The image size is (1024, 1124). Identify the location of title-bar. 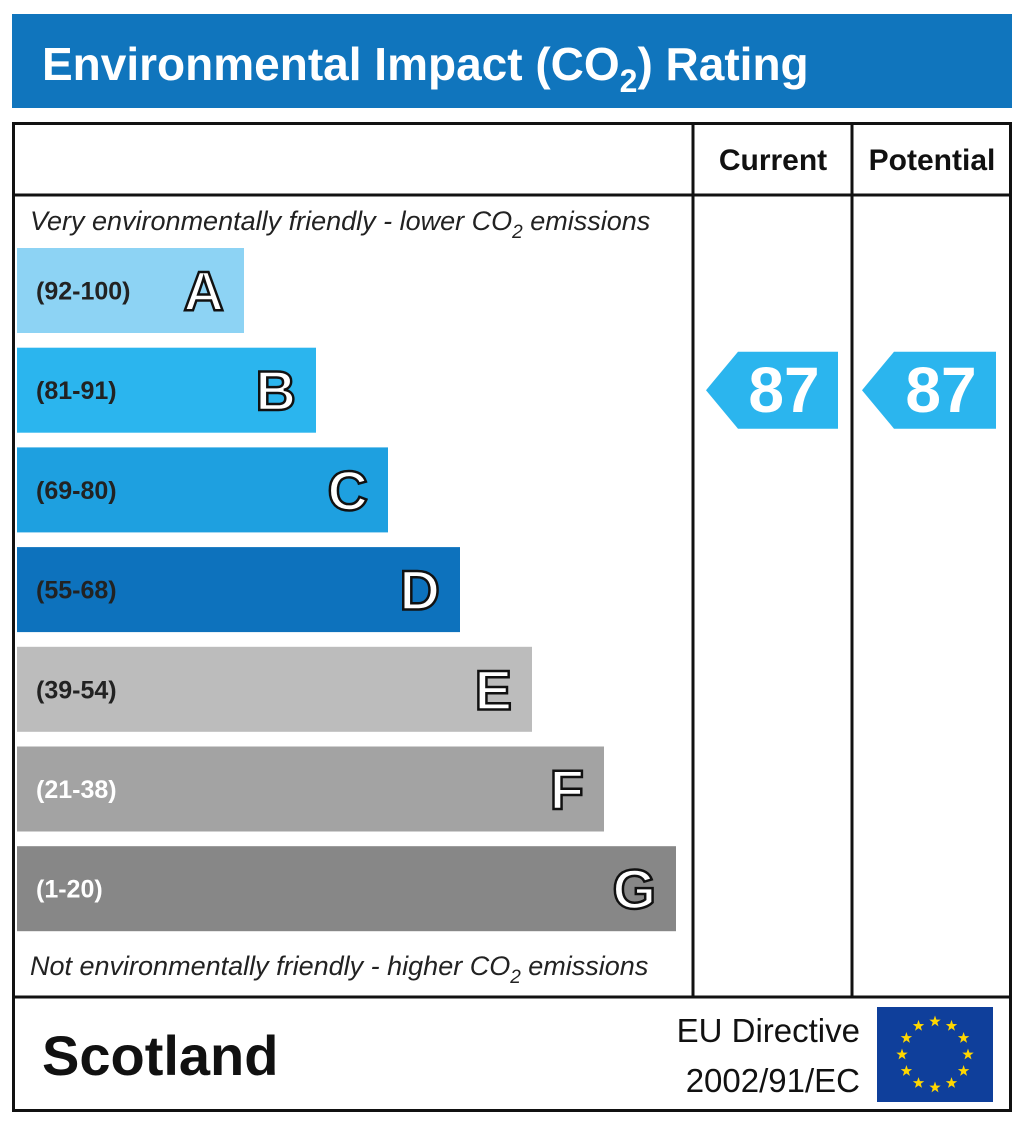
(512, 61).